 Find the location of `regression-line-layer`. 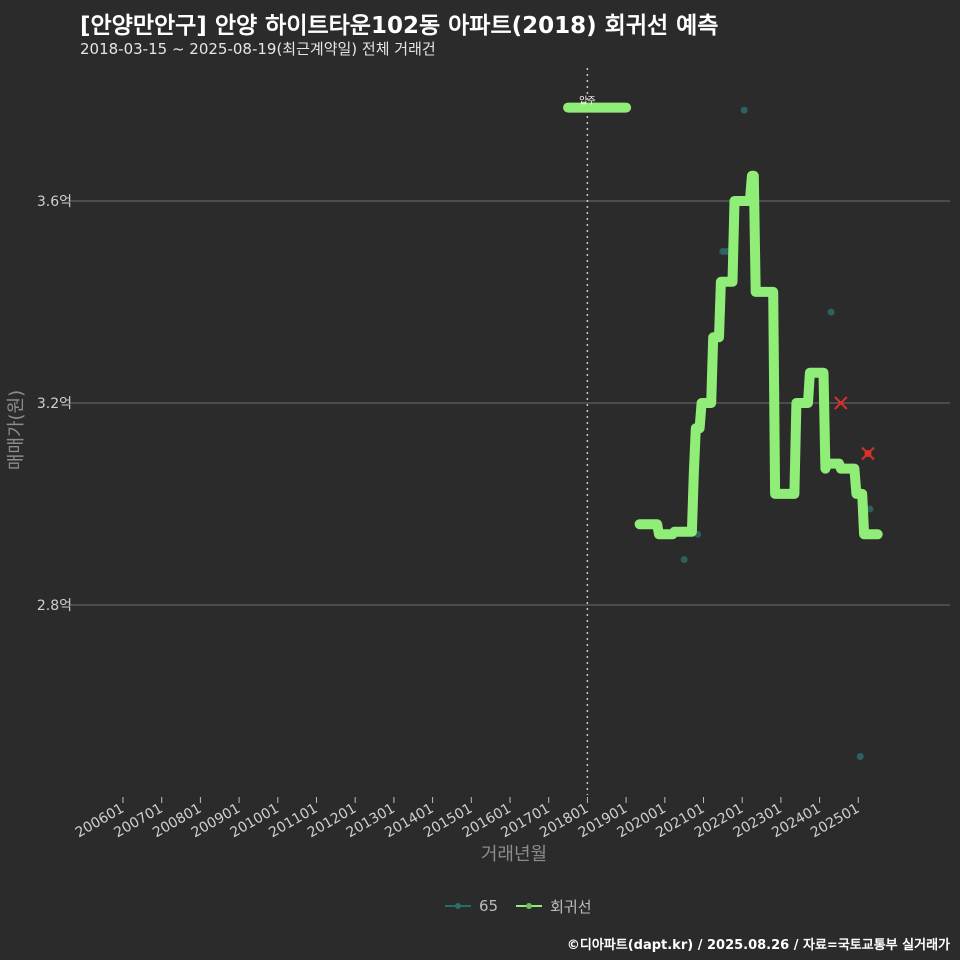

regression-line-layer is located at coordinates (758, 355).